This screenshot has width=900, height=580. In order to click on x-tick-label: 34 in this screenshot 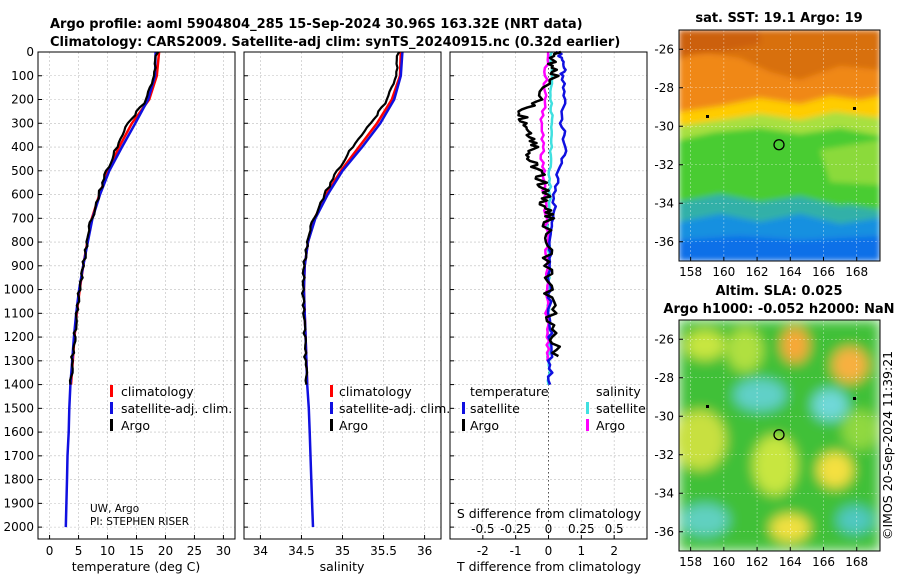, I will do `click(260, 551)`.